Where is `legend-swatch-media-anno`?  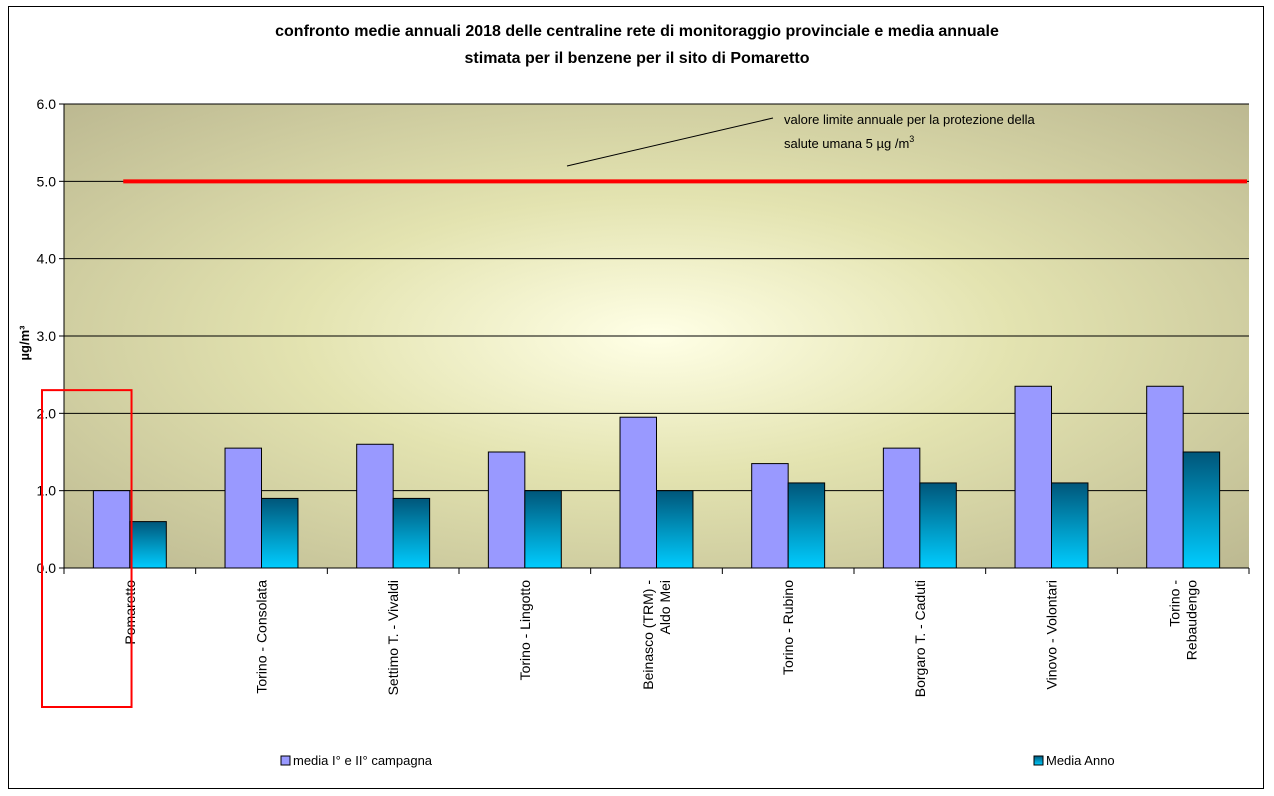
legend-swatch-media-anno is located at coordinates (1038, 760).